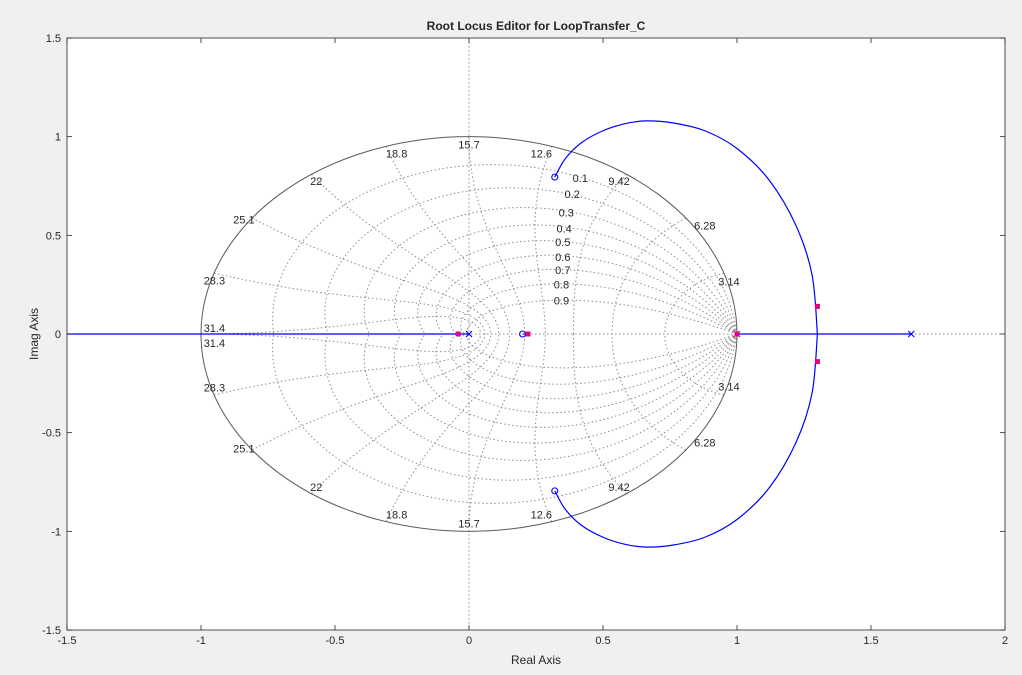 This screenshot has height=675, width=1022. I want to click on y-tick-label: 0.5, so click(53, 236).